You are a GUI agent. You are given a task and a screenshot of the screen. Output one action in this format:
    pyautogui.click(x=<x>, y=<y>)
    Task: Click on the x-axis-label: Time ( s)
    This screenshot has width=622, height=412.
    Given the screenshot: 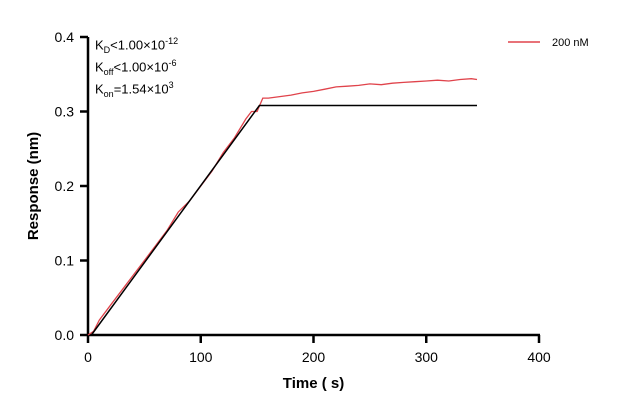 What is the action you would take?
    pyautogui.click(x=313, y=383)
    